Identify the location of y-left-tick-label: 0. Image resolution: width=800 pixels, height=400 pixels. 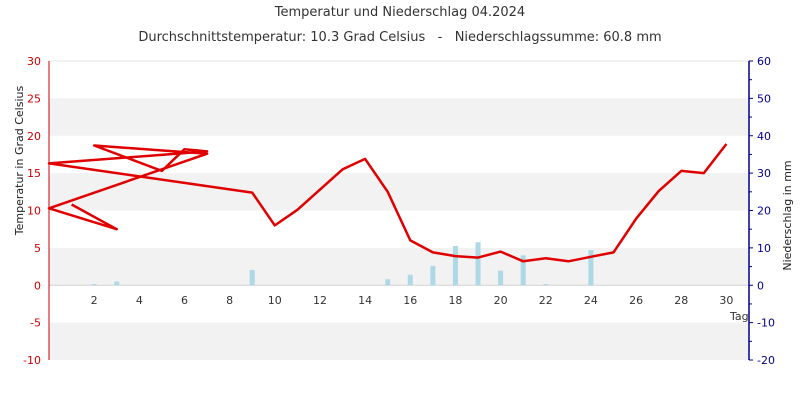
(37, 285).